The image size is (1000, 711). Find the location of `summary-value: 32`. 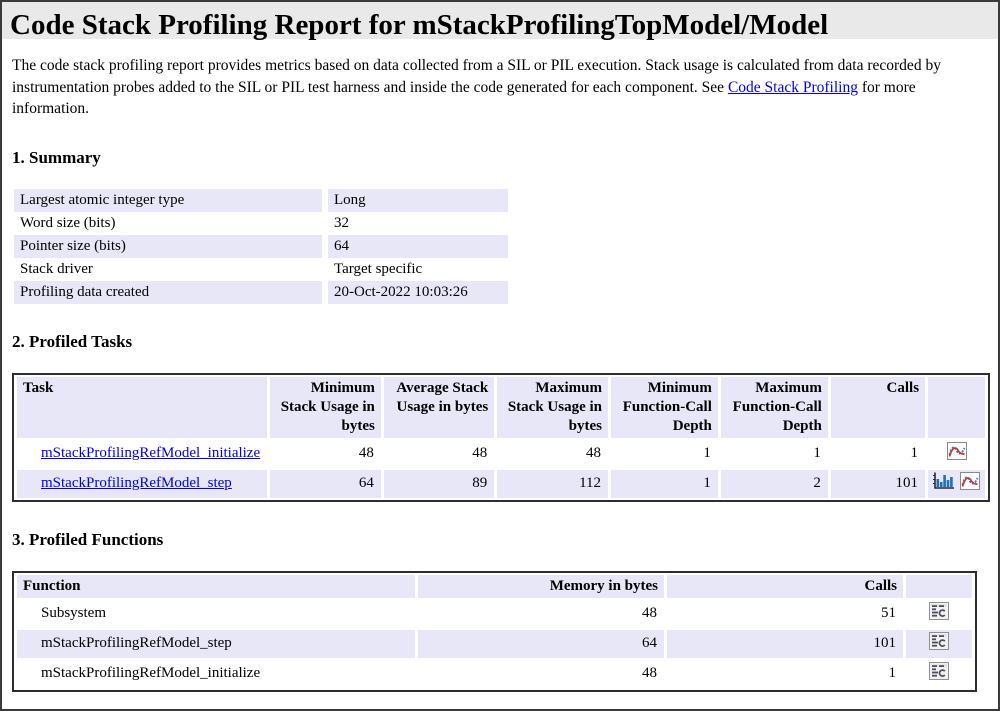

summary-value: 32 is located at coordinates (341, 222).